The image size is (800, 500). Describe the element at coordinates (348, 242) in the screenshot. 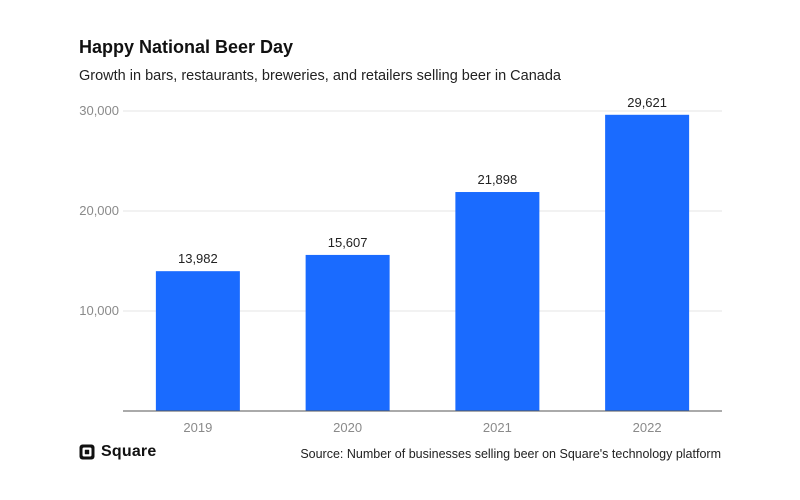

I see `data-label: 15,607` at that location.